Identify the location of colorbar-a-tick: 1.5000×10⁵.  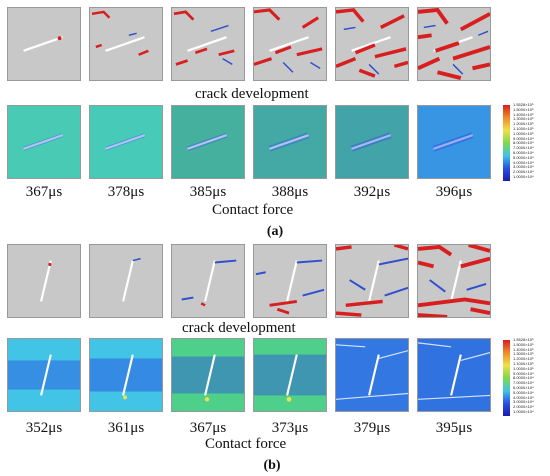
(523, 109).